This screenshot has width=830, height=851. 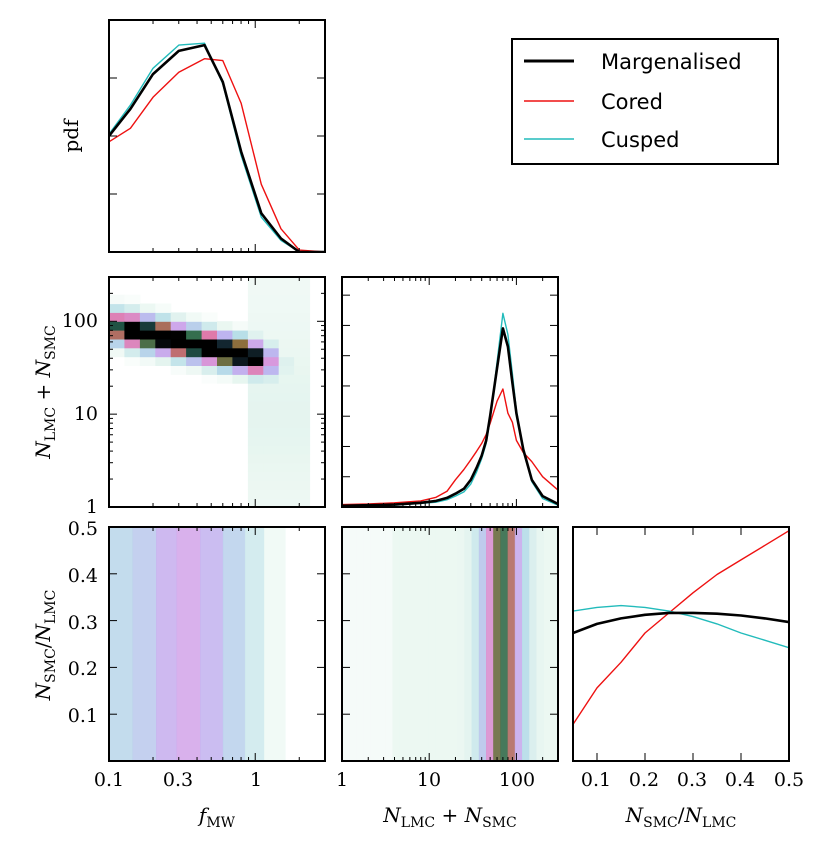 What do you see at coordinates (450, 409) in the screenshot?
I see `ntot-pdf-lines` at bounding box center [450, 409].